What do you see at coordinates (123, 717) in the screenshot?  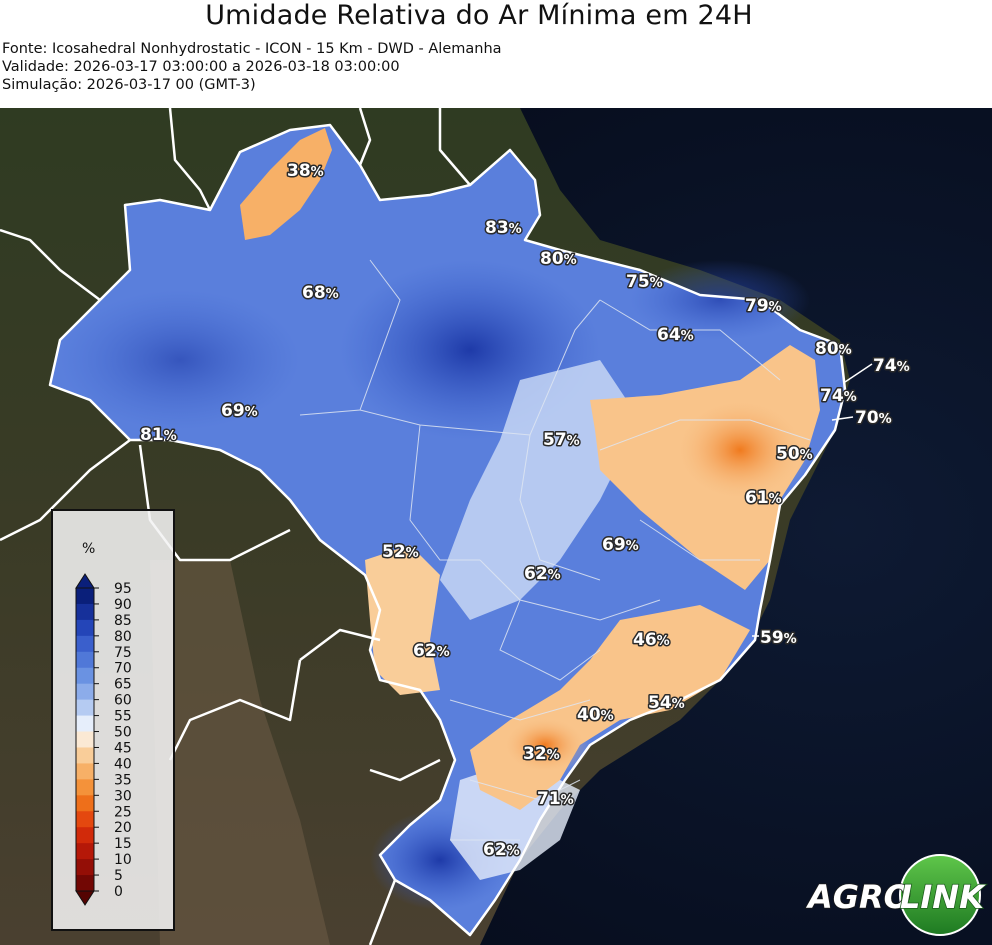 I see `colorbar-tick-label: 55` at bounding box center [123, 717].